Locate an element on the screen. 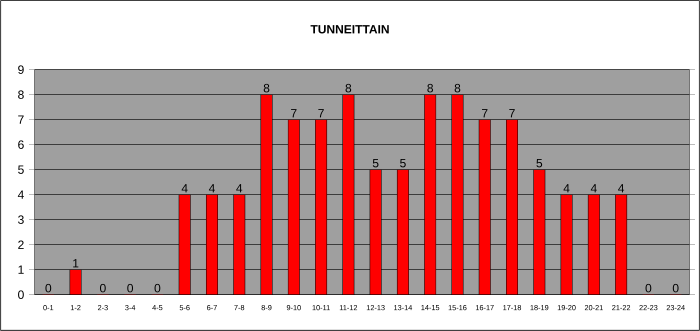 This screenshot has height=331, width=700. y-tick-label: 6 is located at coordinates (21, 144).